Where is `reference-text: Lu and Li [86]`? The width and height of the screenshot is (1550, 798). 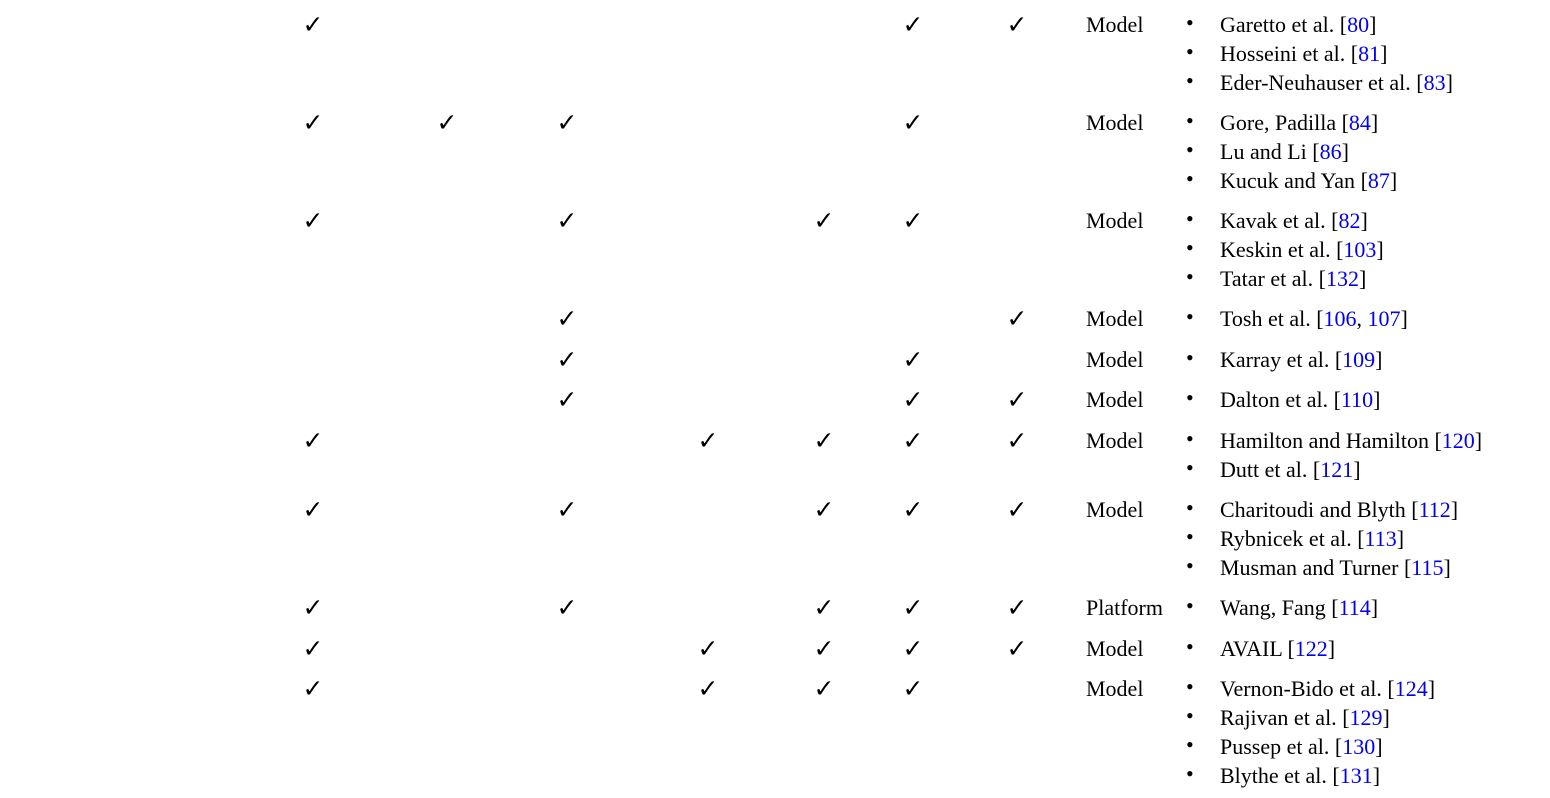
reference-text: Lu and Li [86] is located at coordinates (1284, 151).